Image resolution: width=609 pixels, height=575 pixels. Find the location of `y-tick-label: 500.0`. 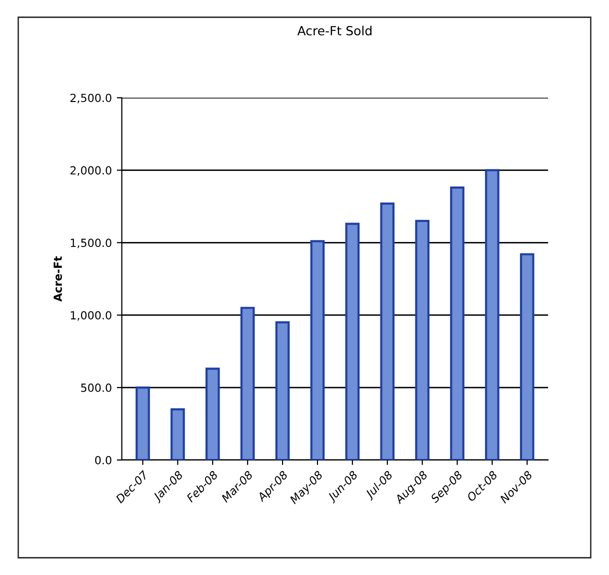

y-tick-label: 500.0 is located at coordinates (96, 388).